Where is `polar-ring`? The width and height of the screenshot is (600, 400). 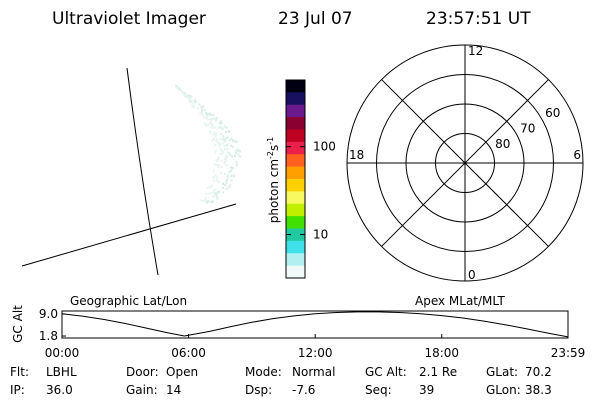
polar-ring is located at coordinates (465, 163).